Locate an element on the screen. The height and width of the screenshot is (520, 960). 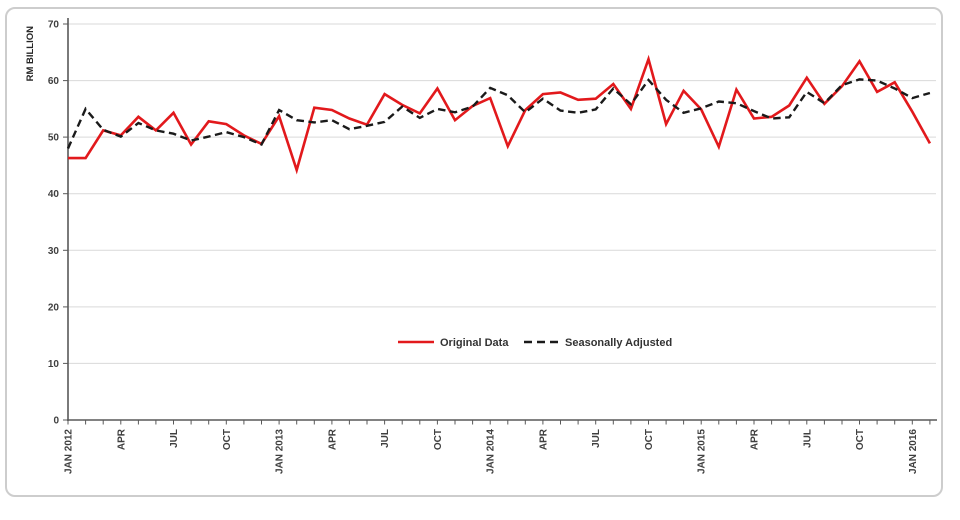
x-tick-label: JAN 2013 is located at coordinates (280, 451).